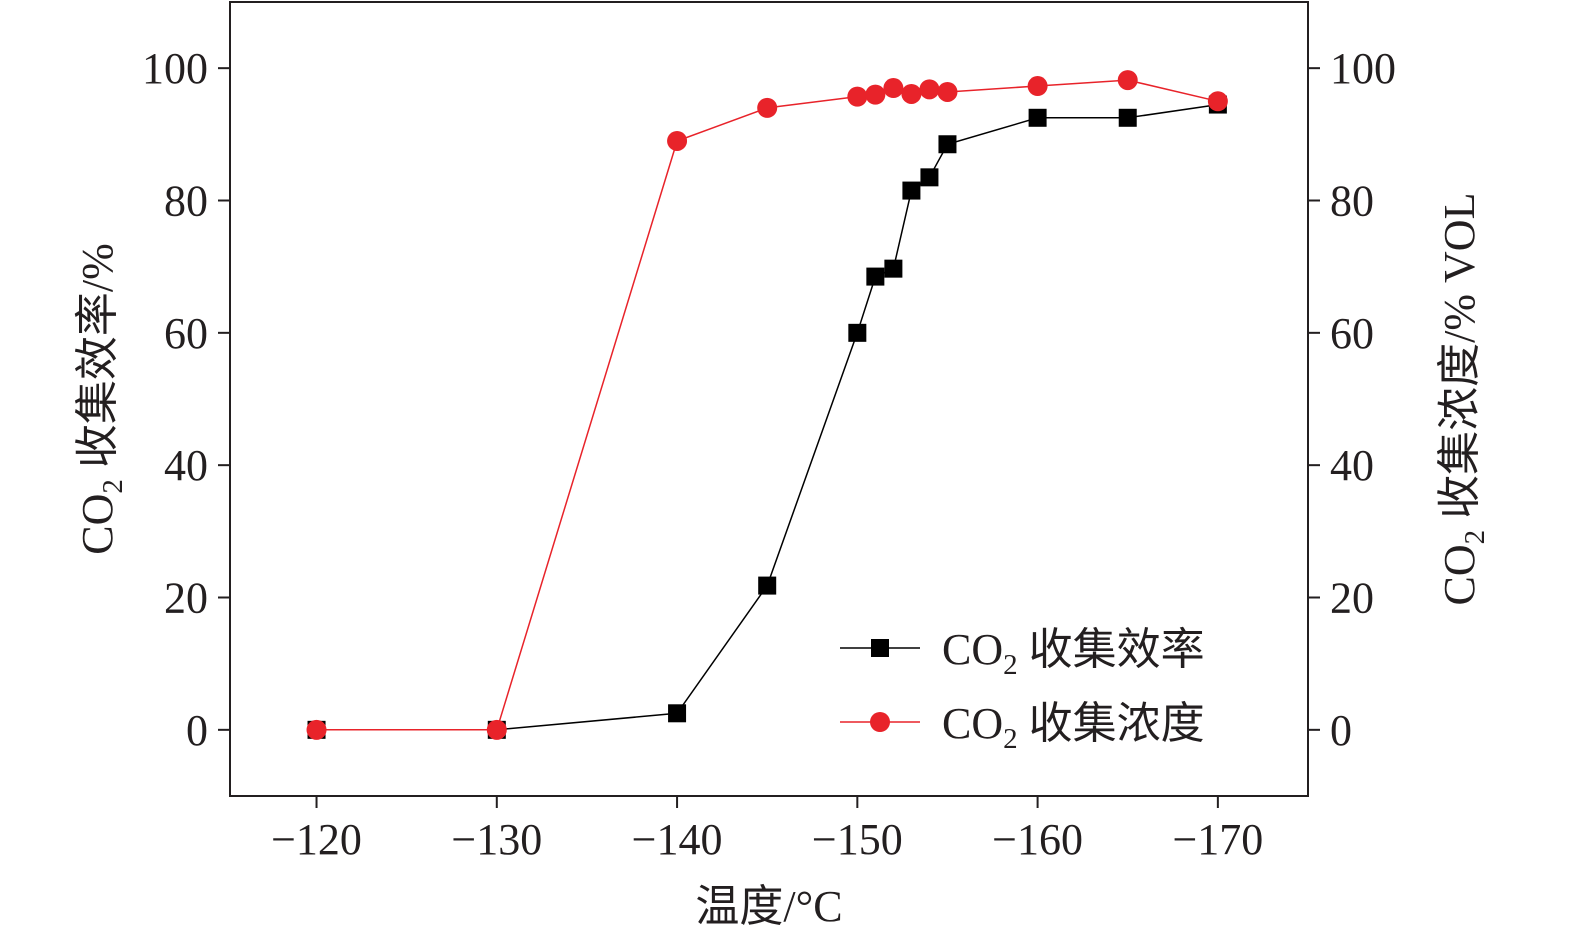  I want to click on legend-item-efficiency: CO2 收集效率, so click(1022, 653).